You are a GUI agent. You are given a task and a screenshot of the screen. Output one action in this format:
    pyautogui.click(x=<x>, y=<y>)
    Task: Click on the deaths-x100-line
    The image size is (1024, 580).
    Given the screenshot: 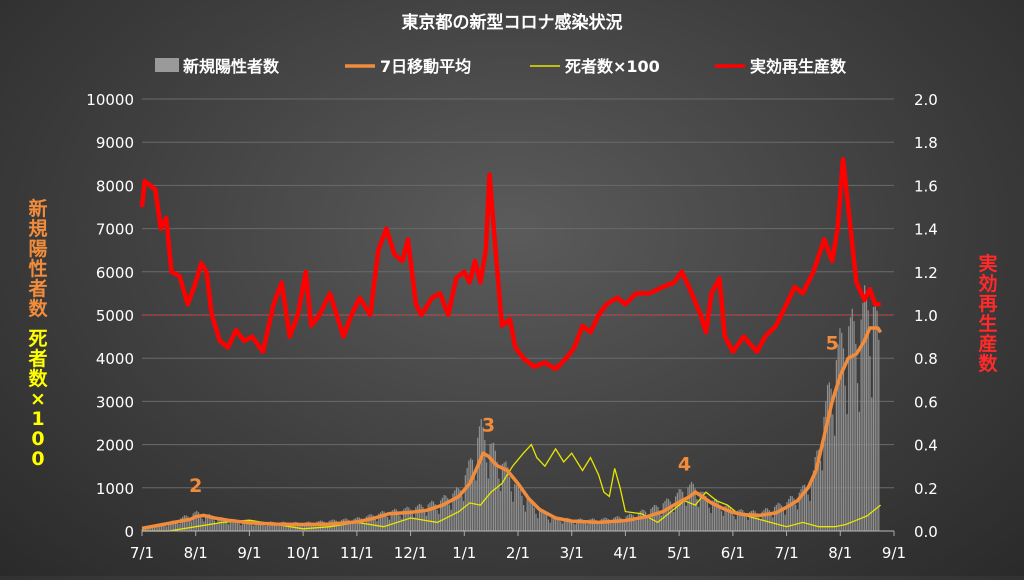 What is the action you would take?
    pyautogui.click(x=512, y=487)
    